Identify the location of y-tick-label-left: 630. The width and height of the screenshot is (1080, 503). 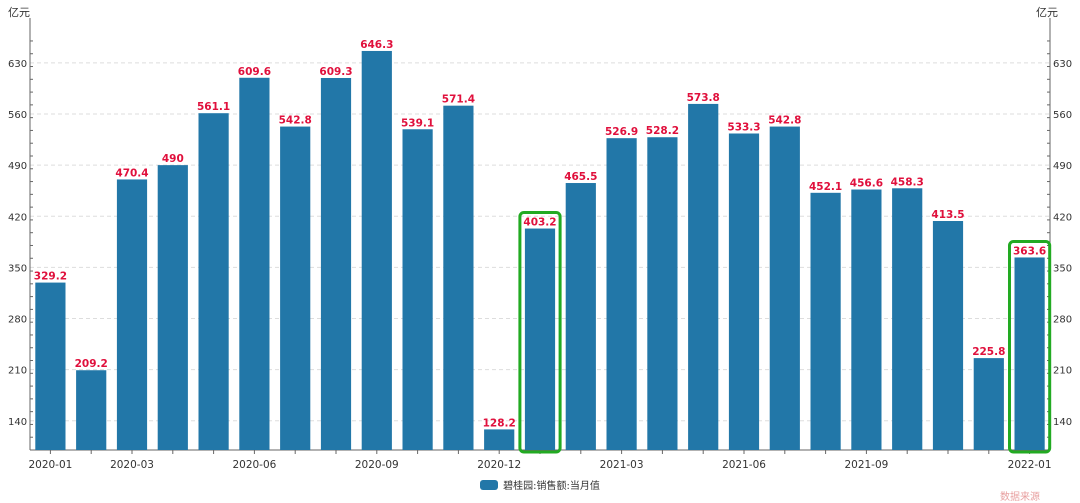
(17, 64).